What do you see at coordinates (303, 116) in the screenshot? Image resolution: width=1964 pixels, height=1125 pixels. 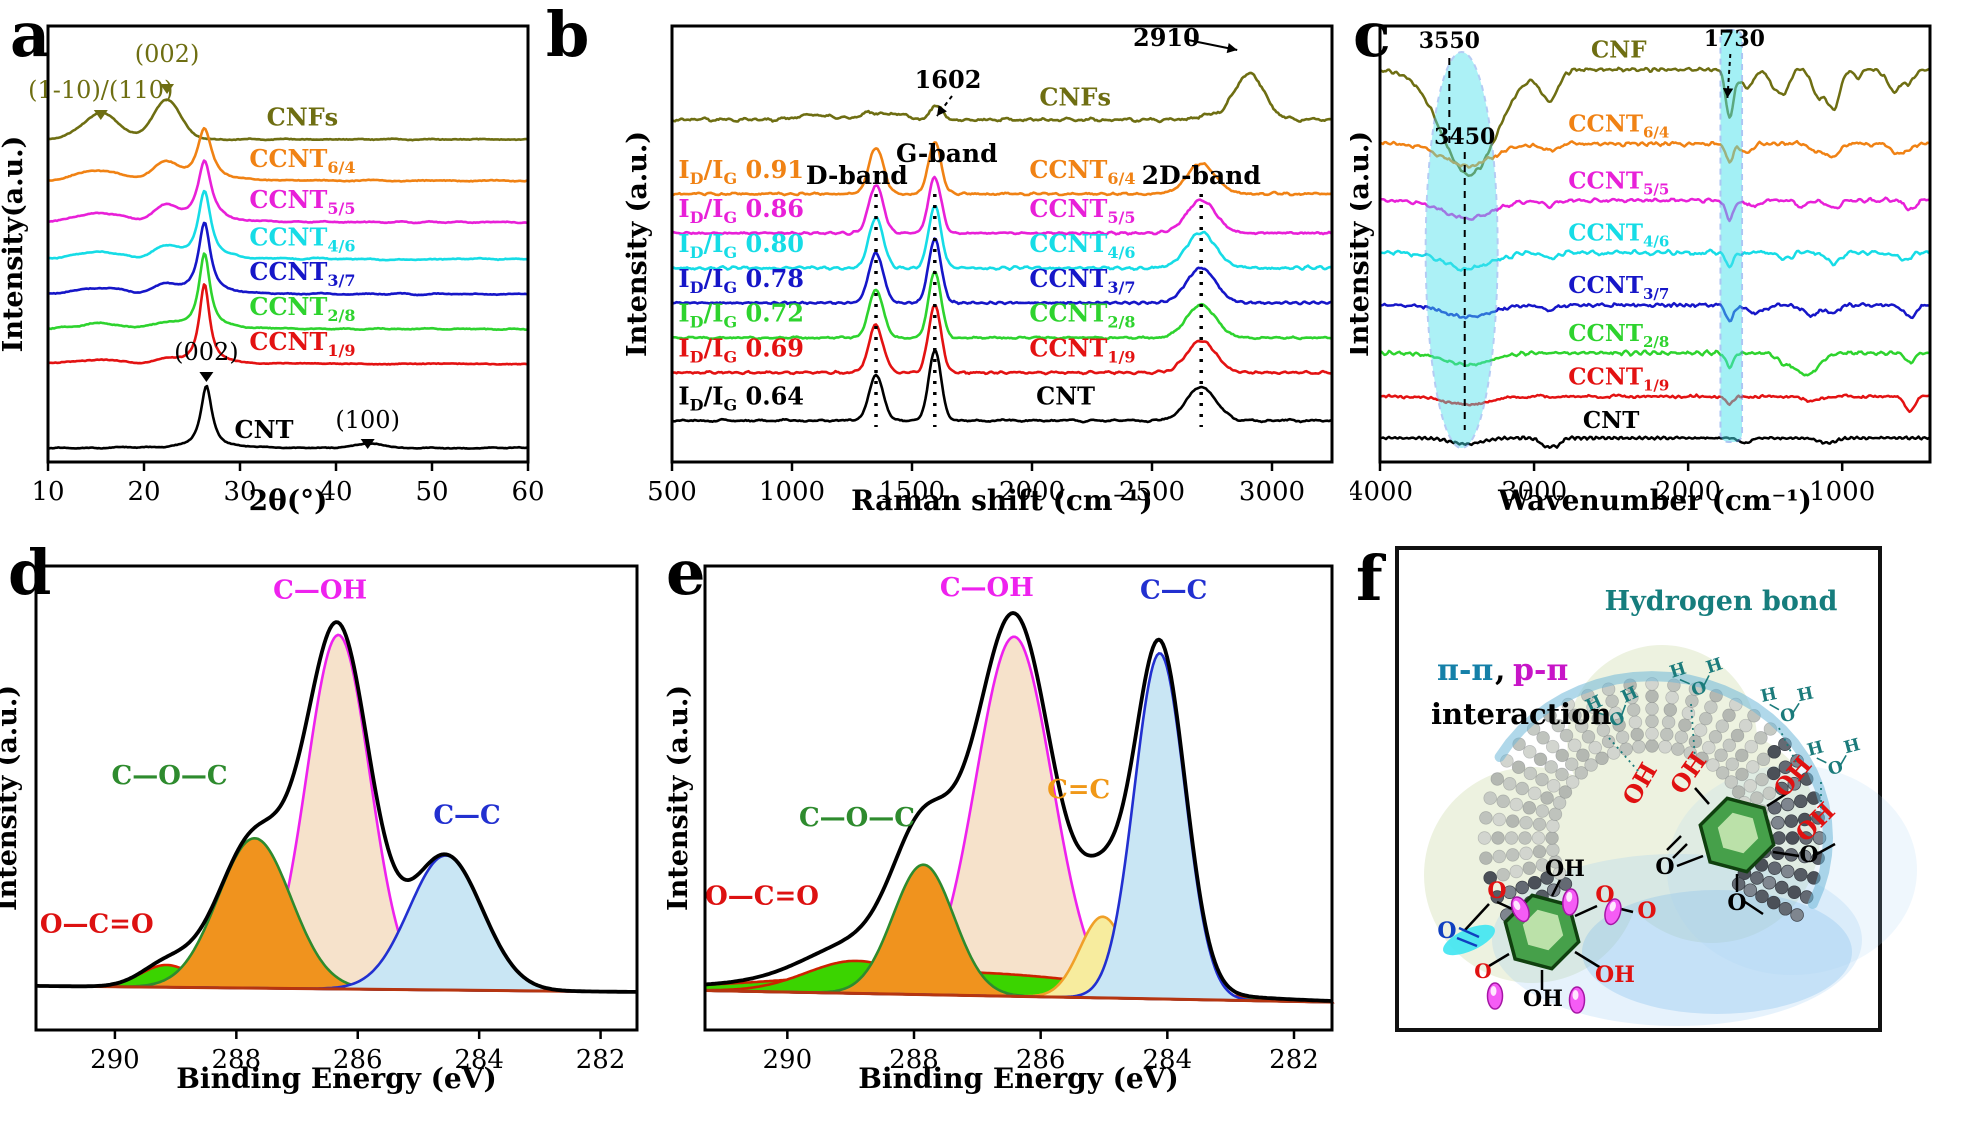 I see `series-label: CNFs` at bounding box center [303, 116].